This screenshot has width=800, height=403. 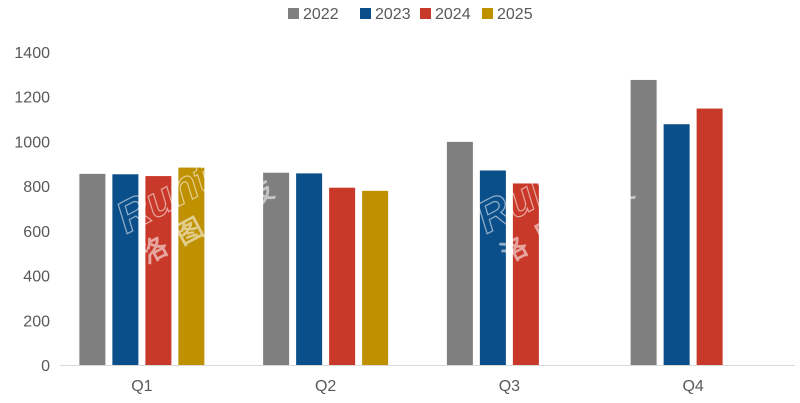 What do you see at coordinates (293, 13) in the screenshot?
I see `legend-swatch-2022` at bounding box center [293, 13].